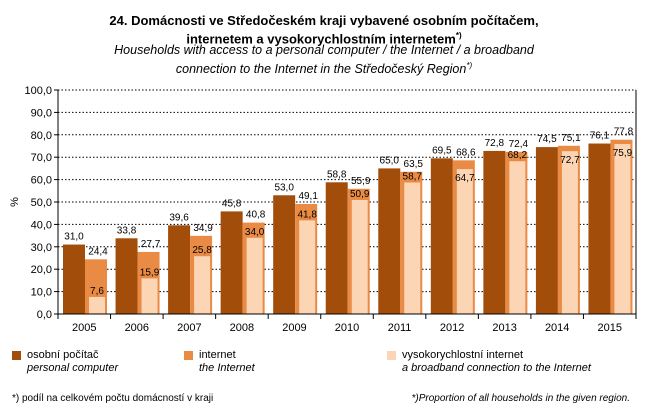 The width and height of the screenshot is (648, 416). What do you see at coordinates (41, 136) in the screenshot?
I see `y-tick-label: 80,0` at bounding box center [41, 136].